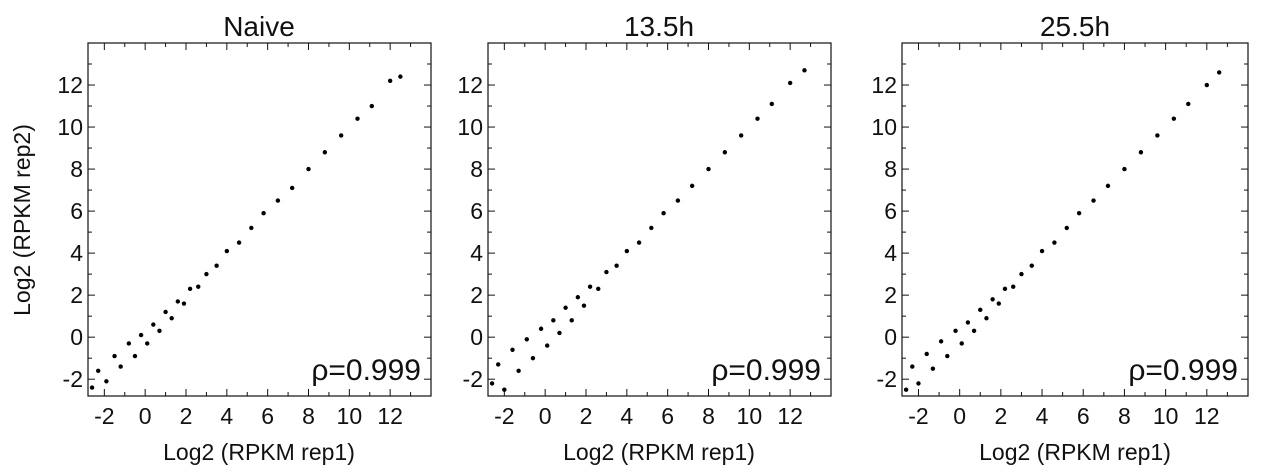  Describe the element at coordinates (470, 127) in the screenshot. I see `y-tick-label: 10` at that location.